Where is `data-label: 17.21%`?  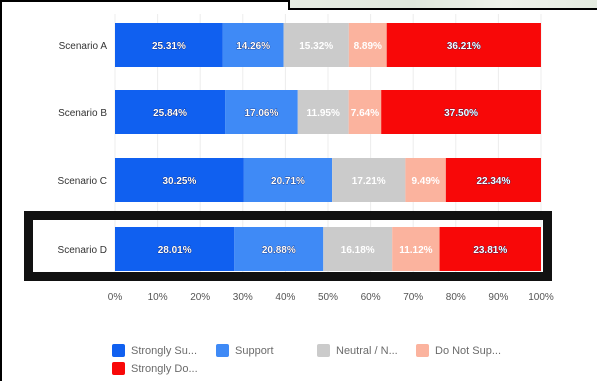
data-label: 17.21% is located at coordinates (369, 181).